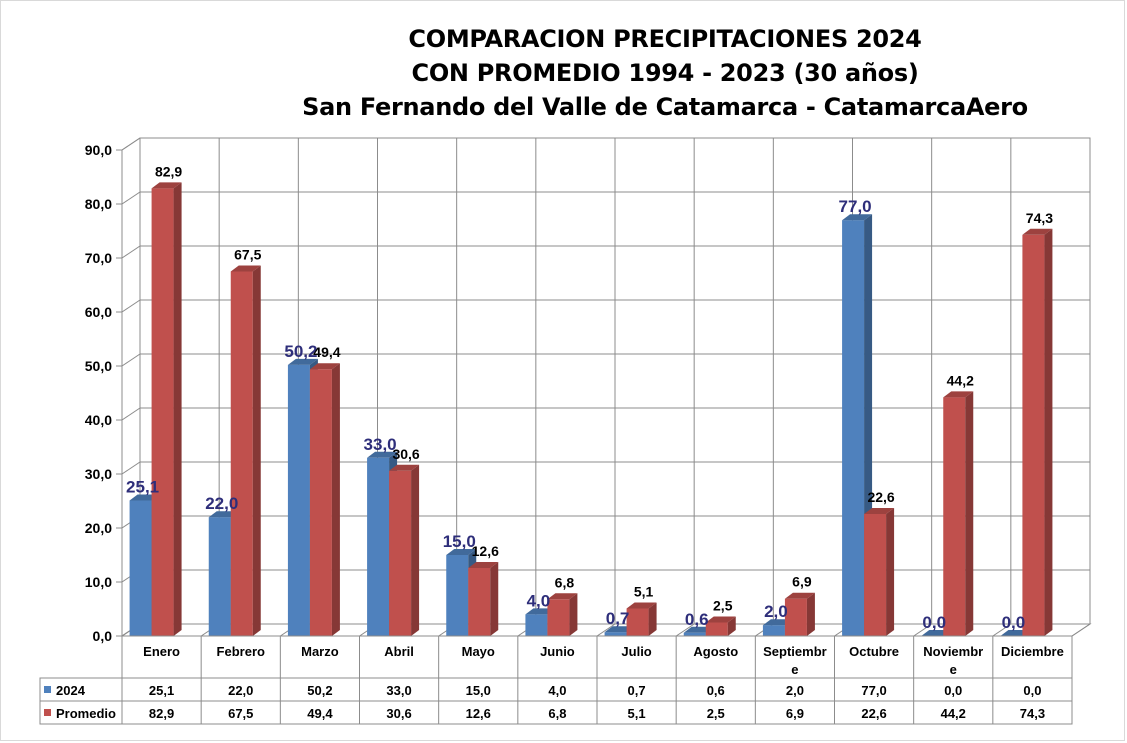 The height and width of the screenshot is (743, 1127). What do you see at coordinates (161, 713) in the screenshot?
I see `table-cell: 82,9` at bounding box center [161, 713].